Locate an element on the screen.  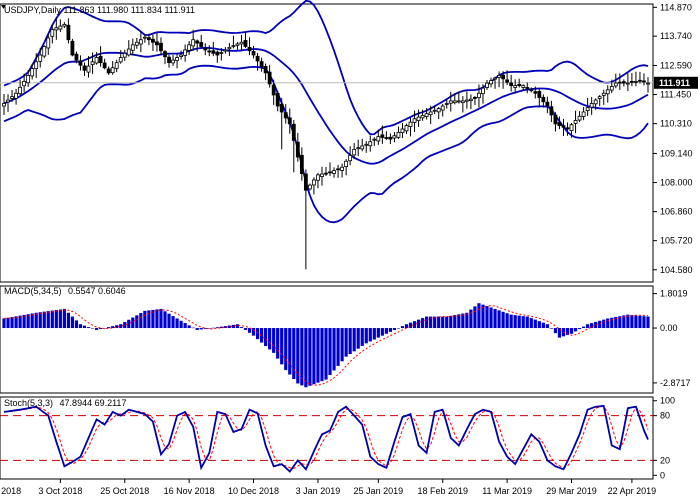
date-tick-label: 25 Jan 2019 is located at coordinates (379, 491).